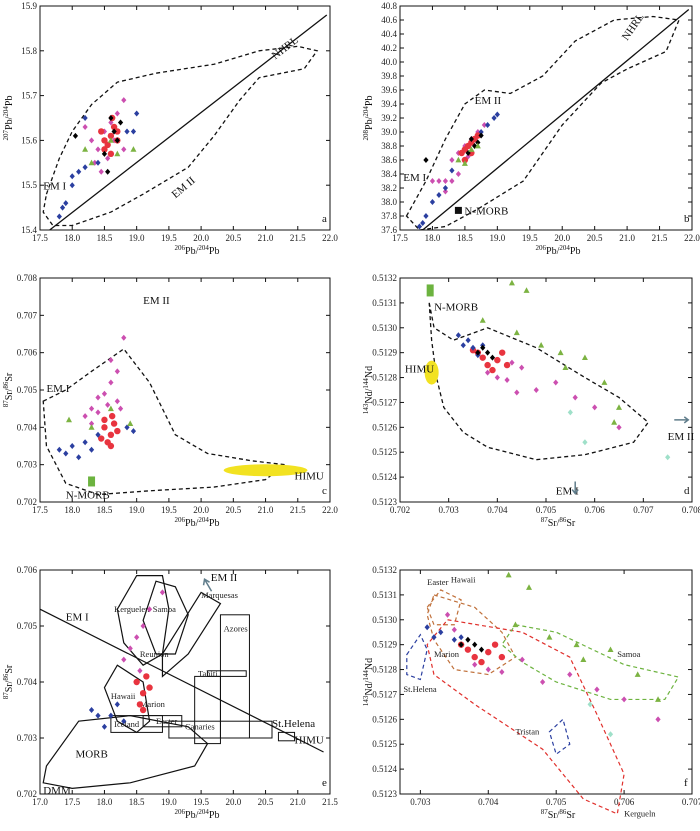  Describe the element at coordinates (29, 230) in the screenshot. I see `y-tick-label: 15.4` at that location.